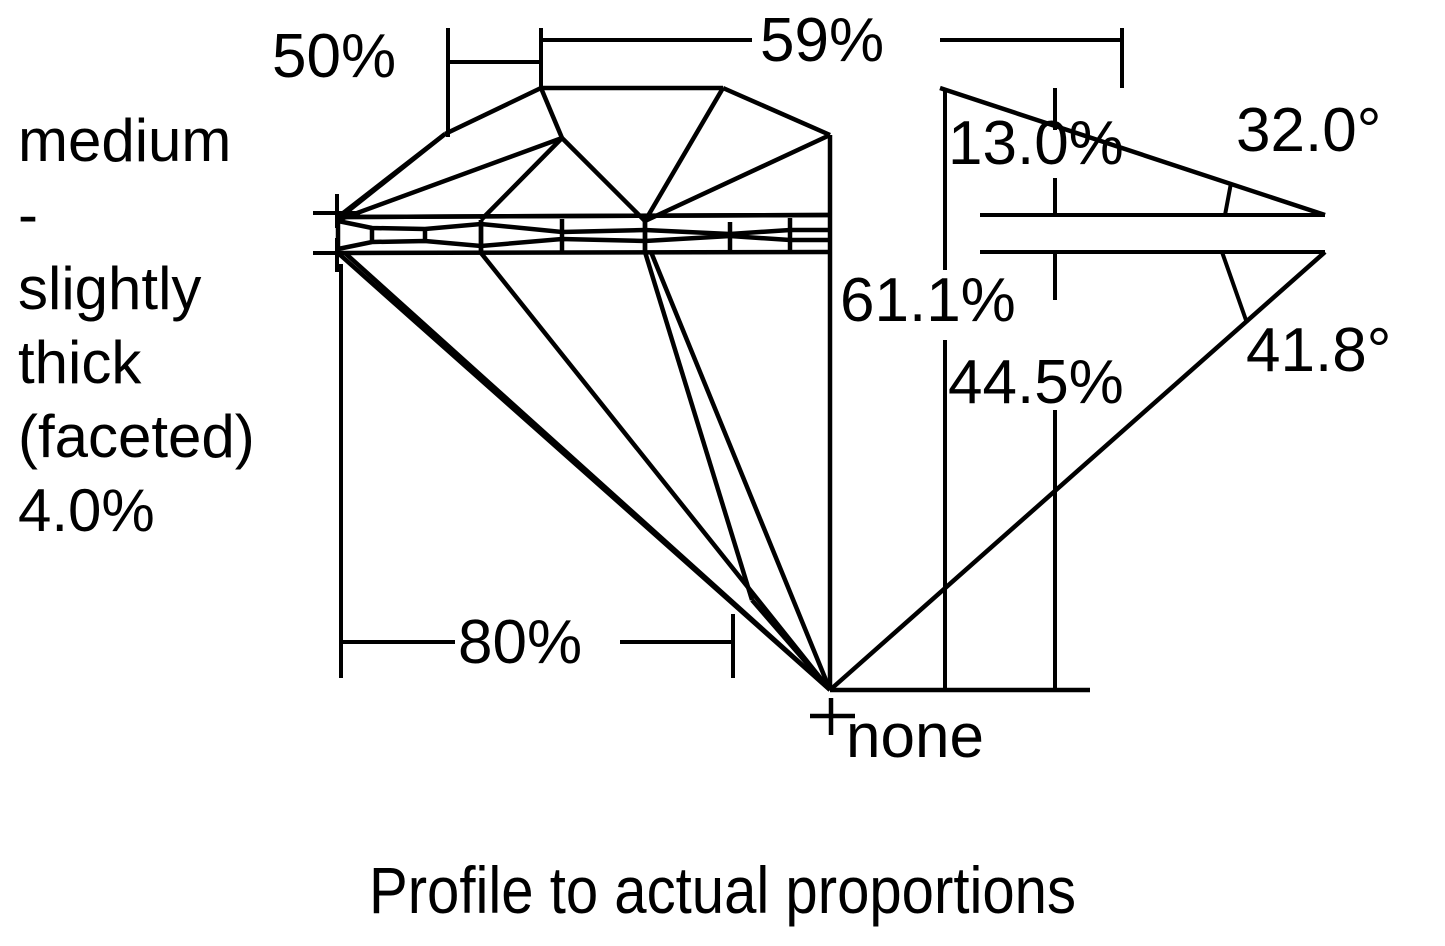 This screenshot has height=946, width=1445. I want to click on lower-half-dimension, so click(537, 471).